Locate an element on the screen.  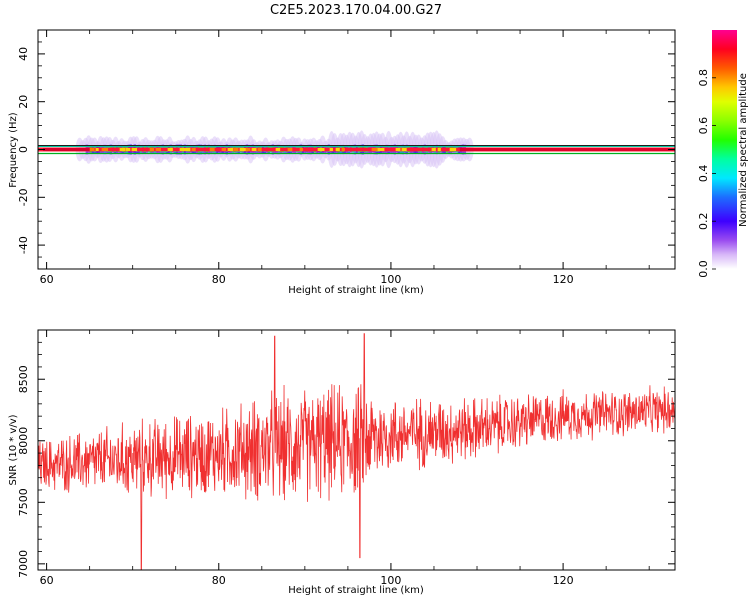
snr-y-tick-label: 8000 is located at coordinates (23, 441).